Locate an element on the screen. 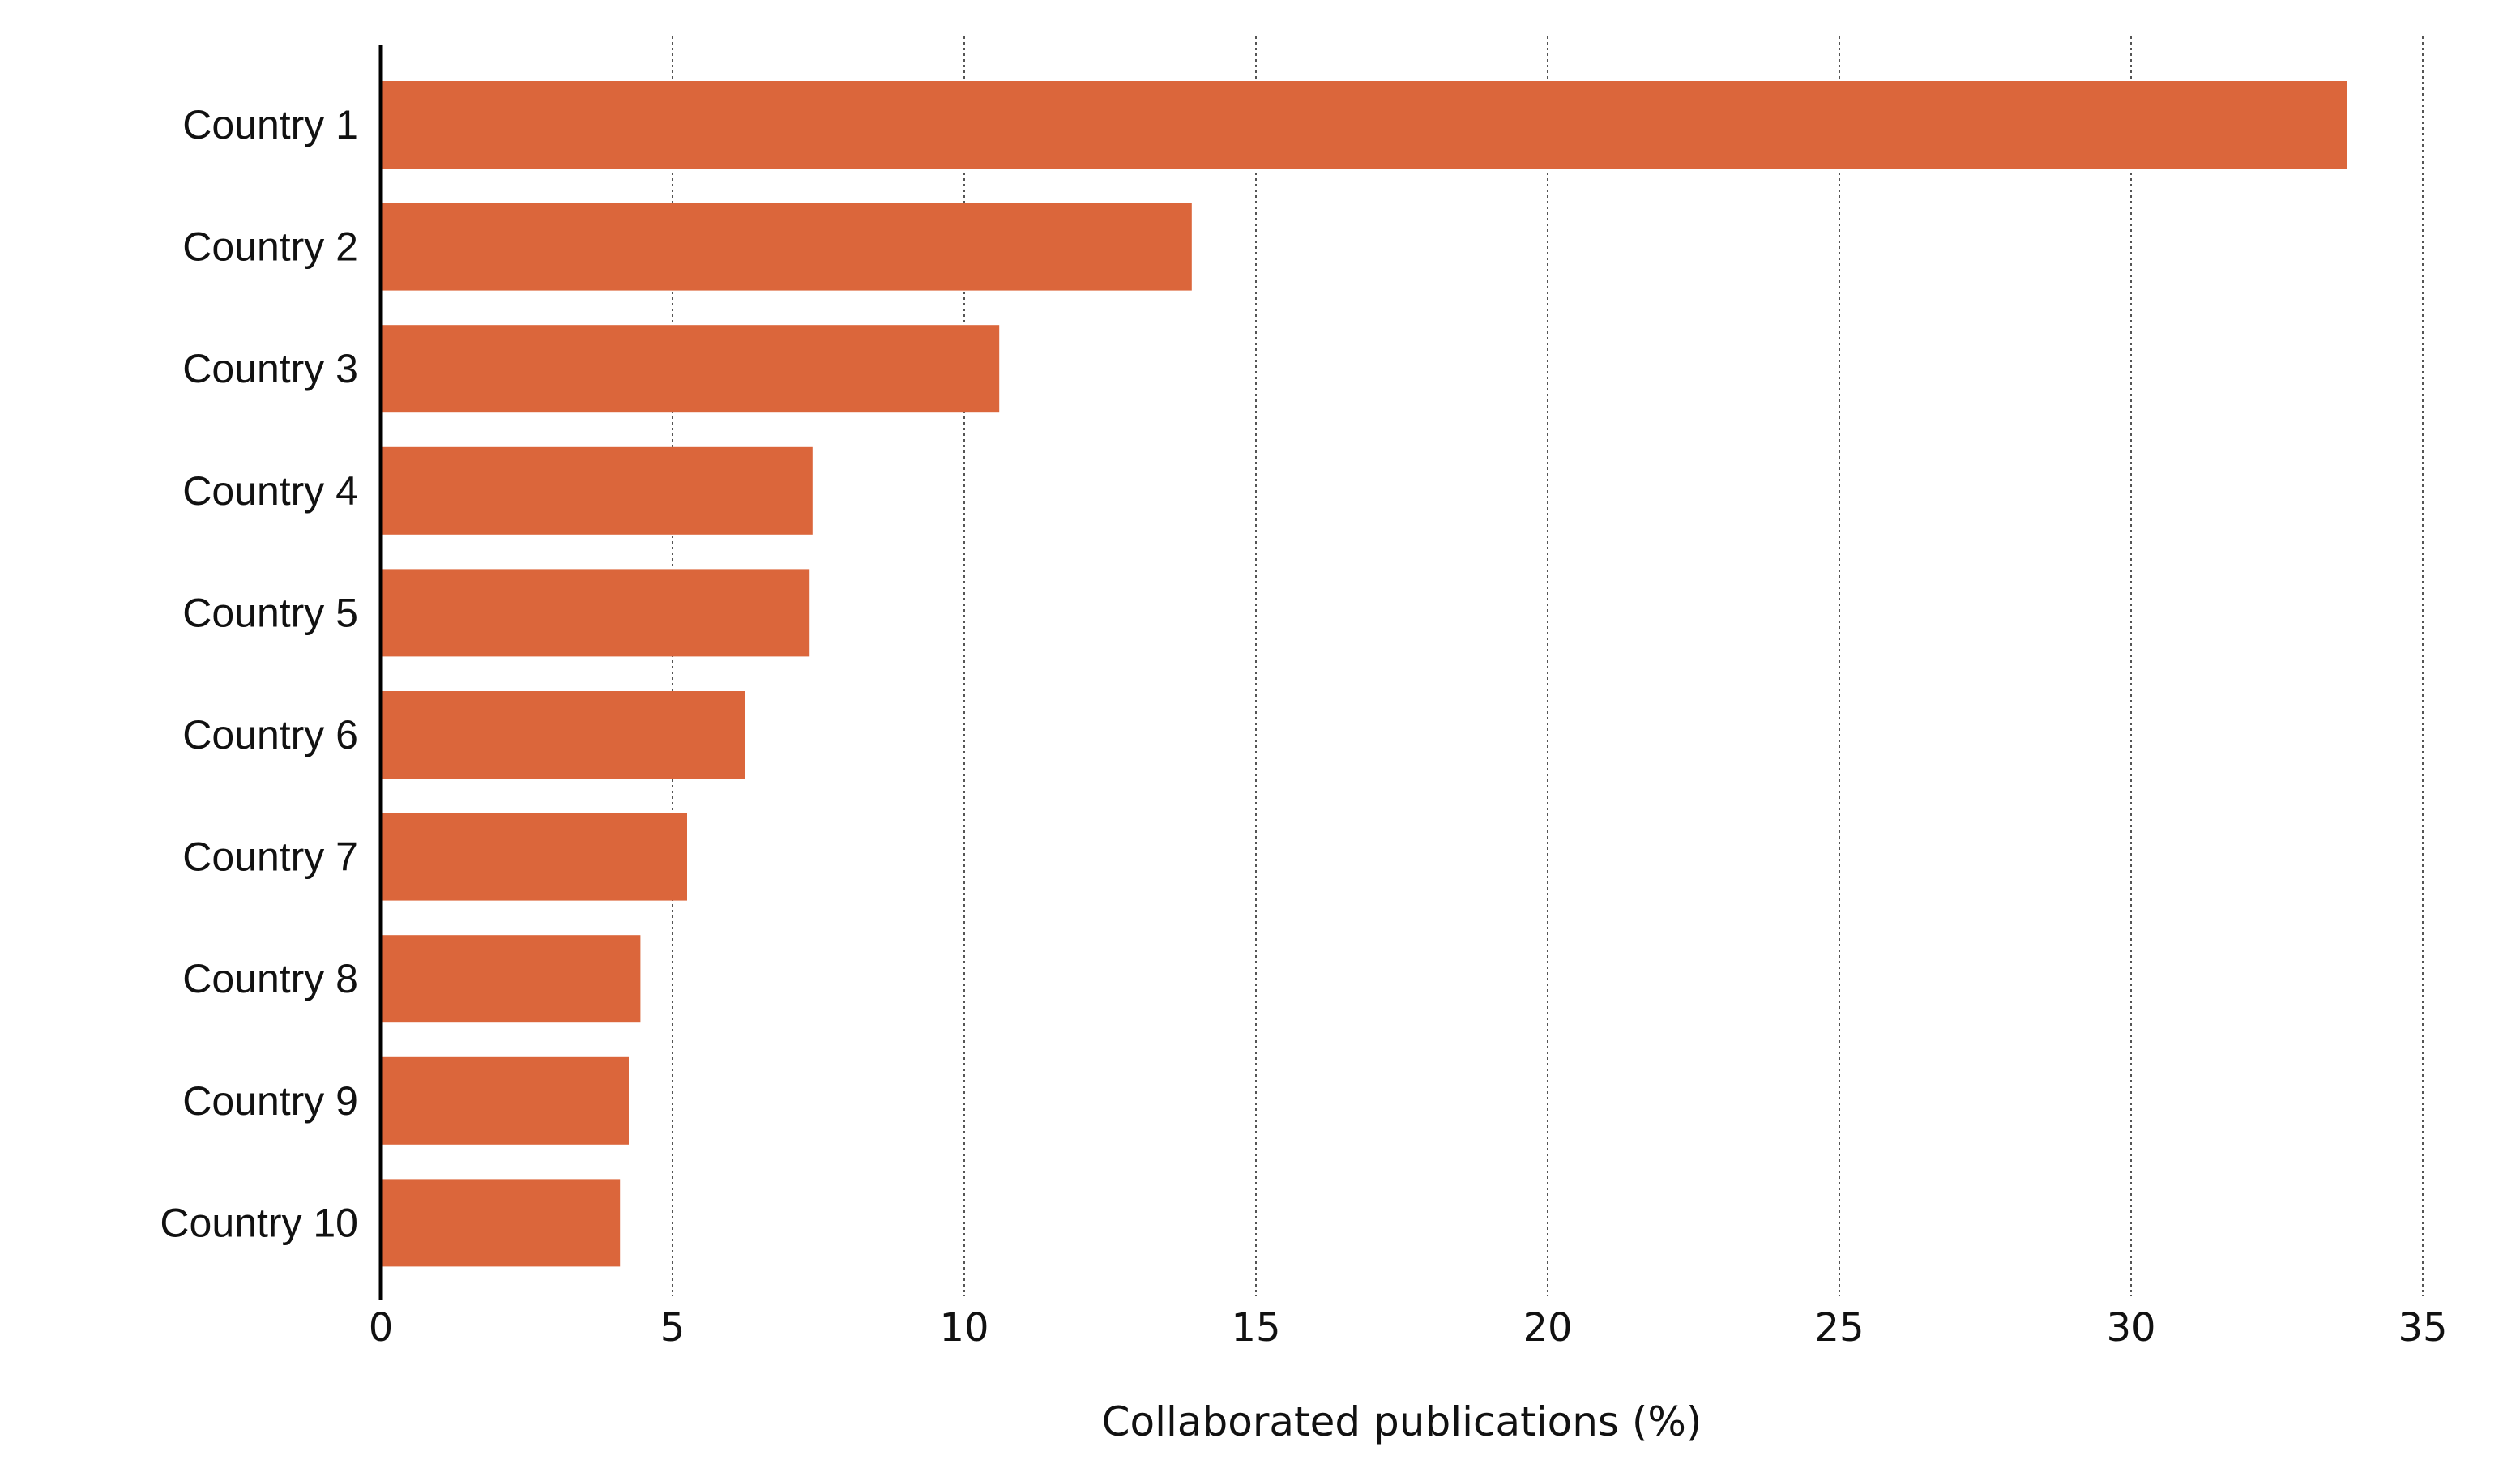 The width and height of the screenshot is (2520, 1468). category-label: Country 10 is located at coordinates (259, 1222).